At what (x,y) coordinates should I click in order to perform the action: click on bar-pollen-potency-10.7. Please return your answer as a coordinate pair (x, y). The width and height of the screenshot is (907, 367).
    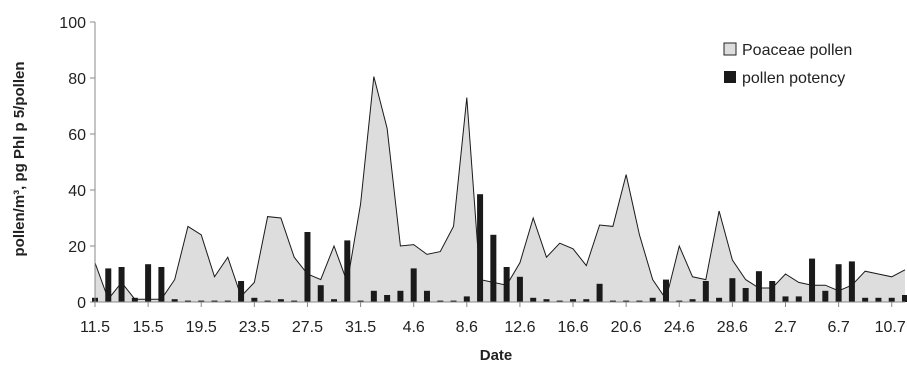
    Looking at the image, I should click on (891, 299).